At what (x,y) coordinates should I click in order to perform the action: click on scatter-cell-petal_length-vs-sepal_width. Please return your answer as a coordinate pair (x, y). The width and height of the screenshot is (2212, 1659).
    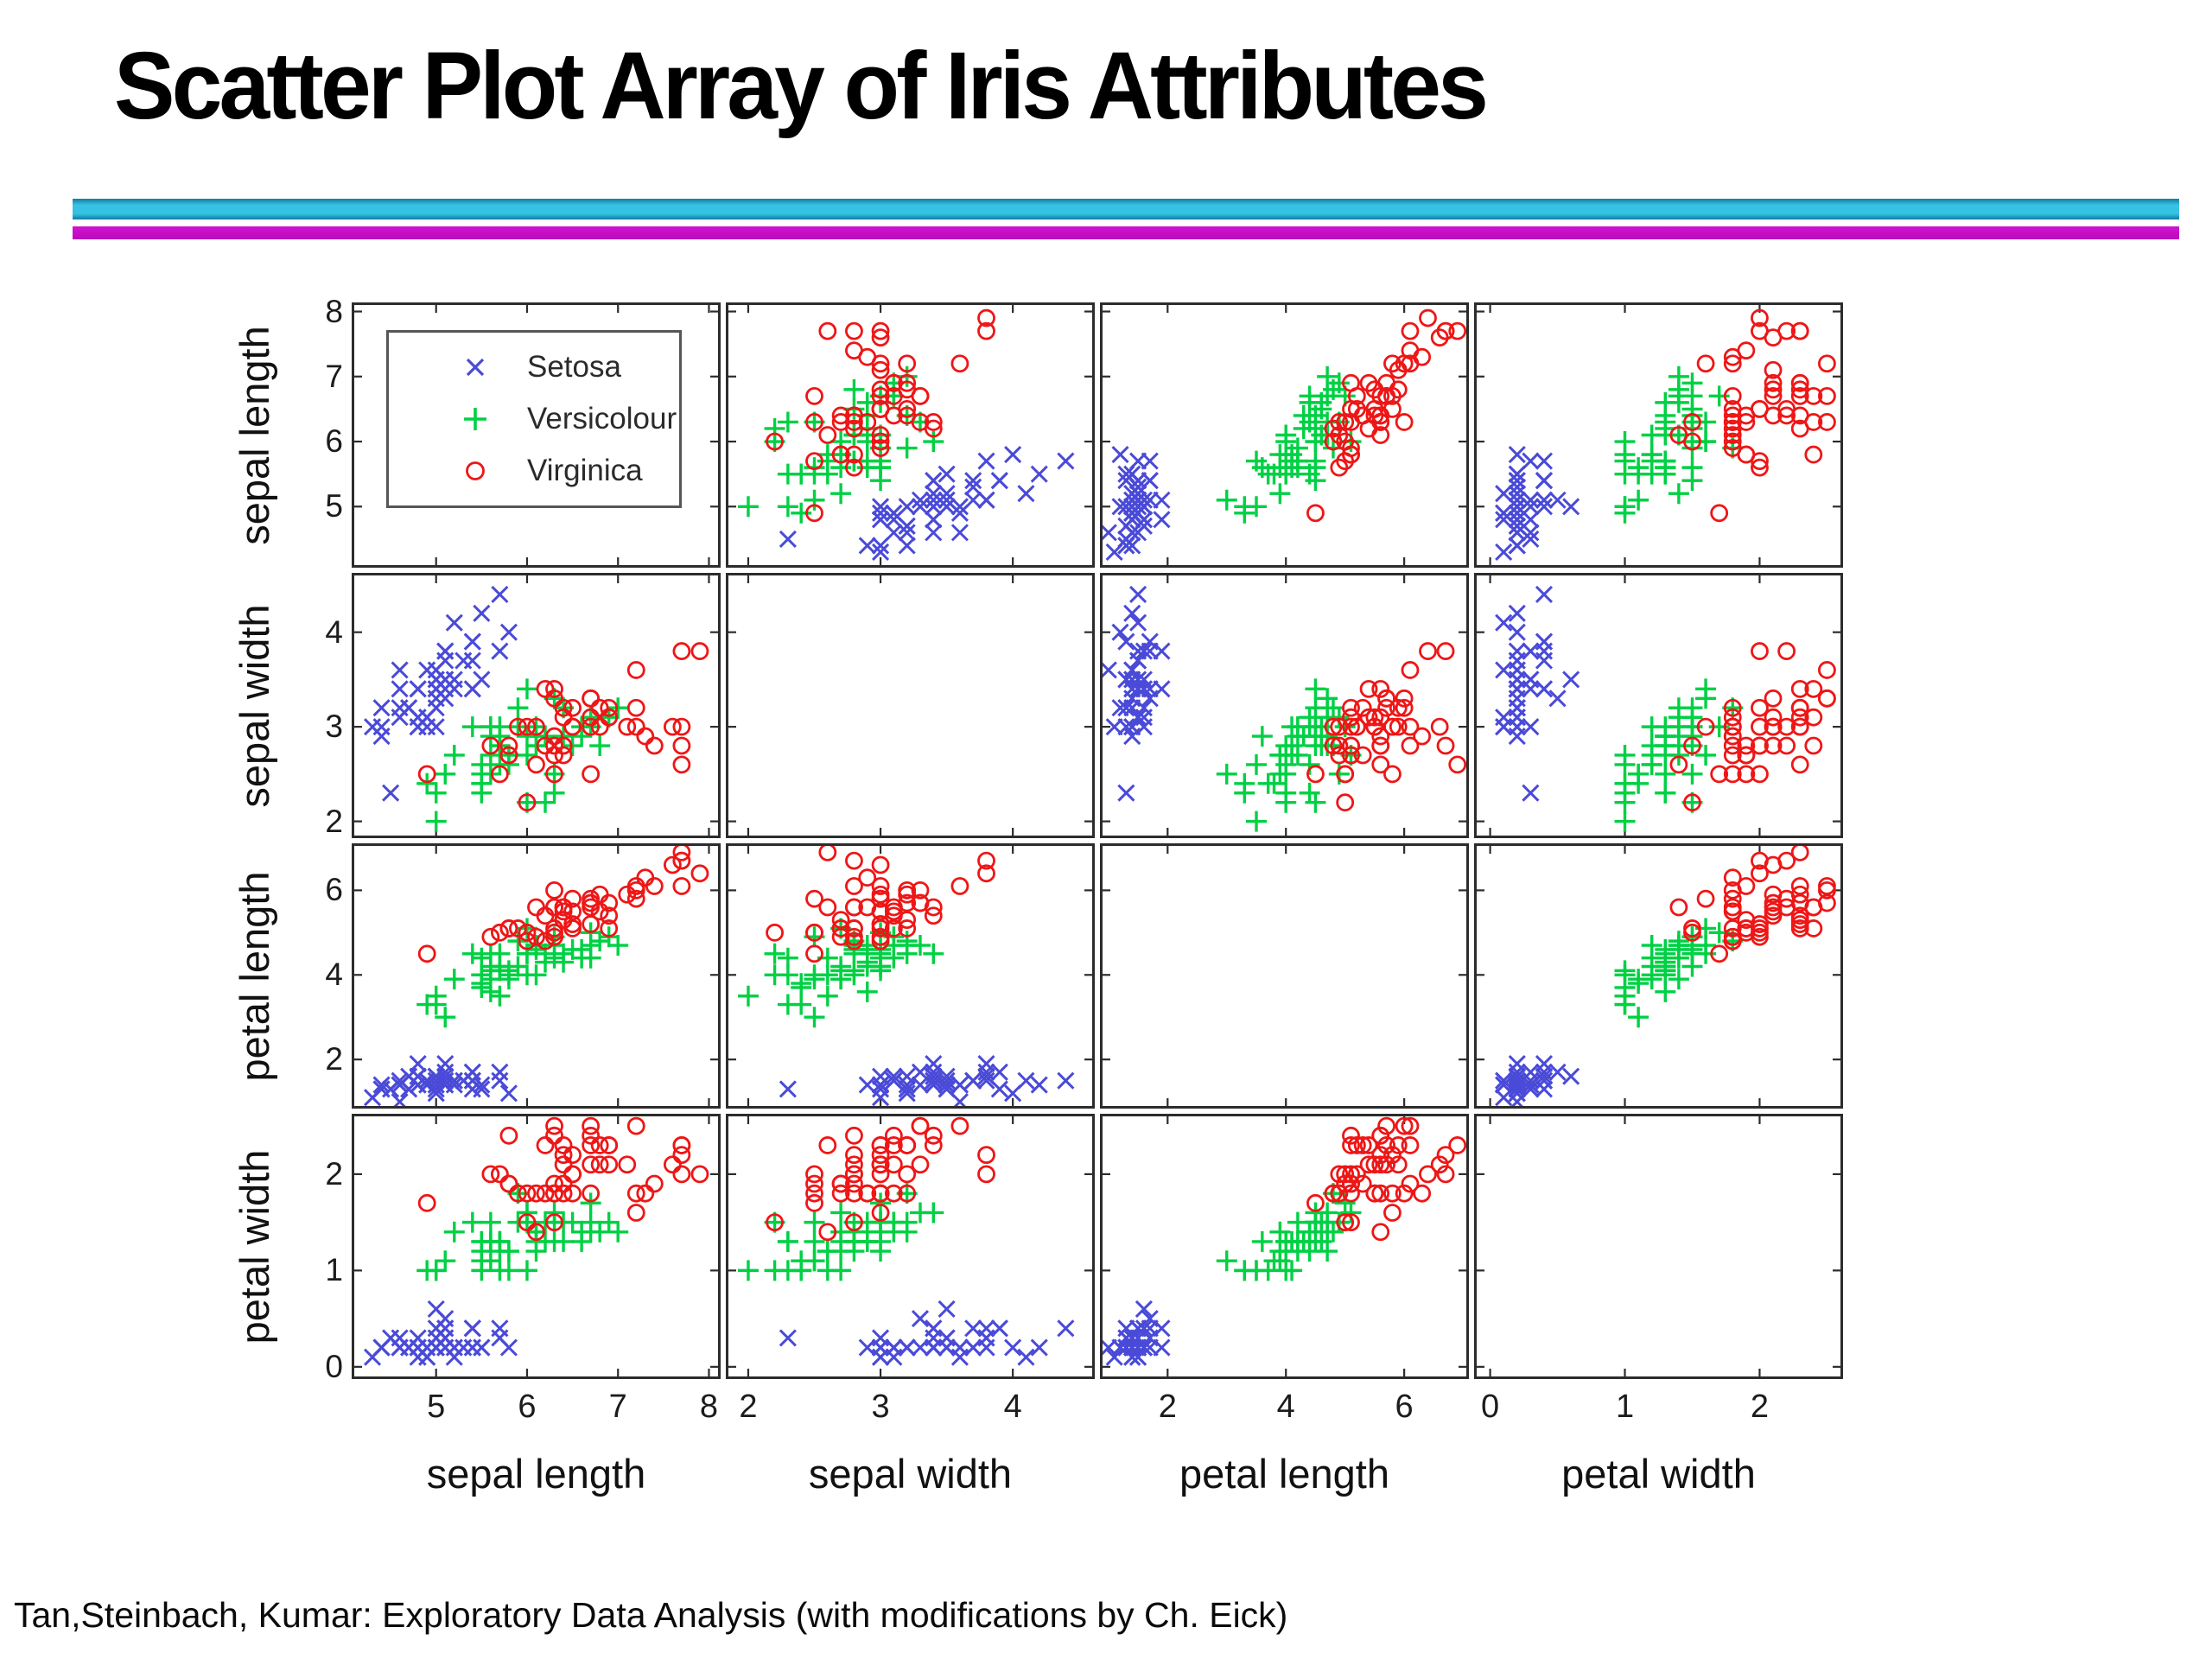
    Looking at the image, I should click on (910, 976).